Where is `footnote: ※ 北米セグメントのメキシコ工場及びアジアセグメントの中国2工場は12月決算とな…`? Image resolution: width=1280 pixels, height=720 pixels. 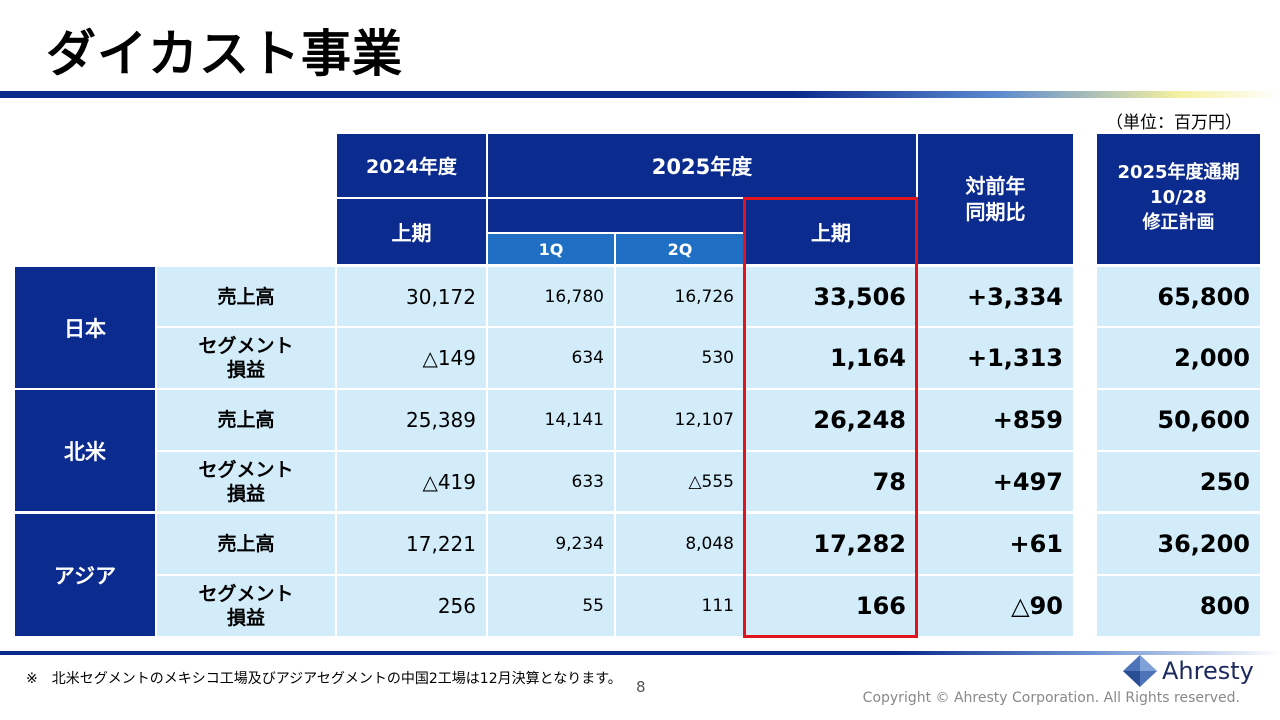 footnote: ※ 北米セグメントのメキシコ工場及びアジアセグメントの中国2工場は12月決算とな… is located at coordinates (324, 679).